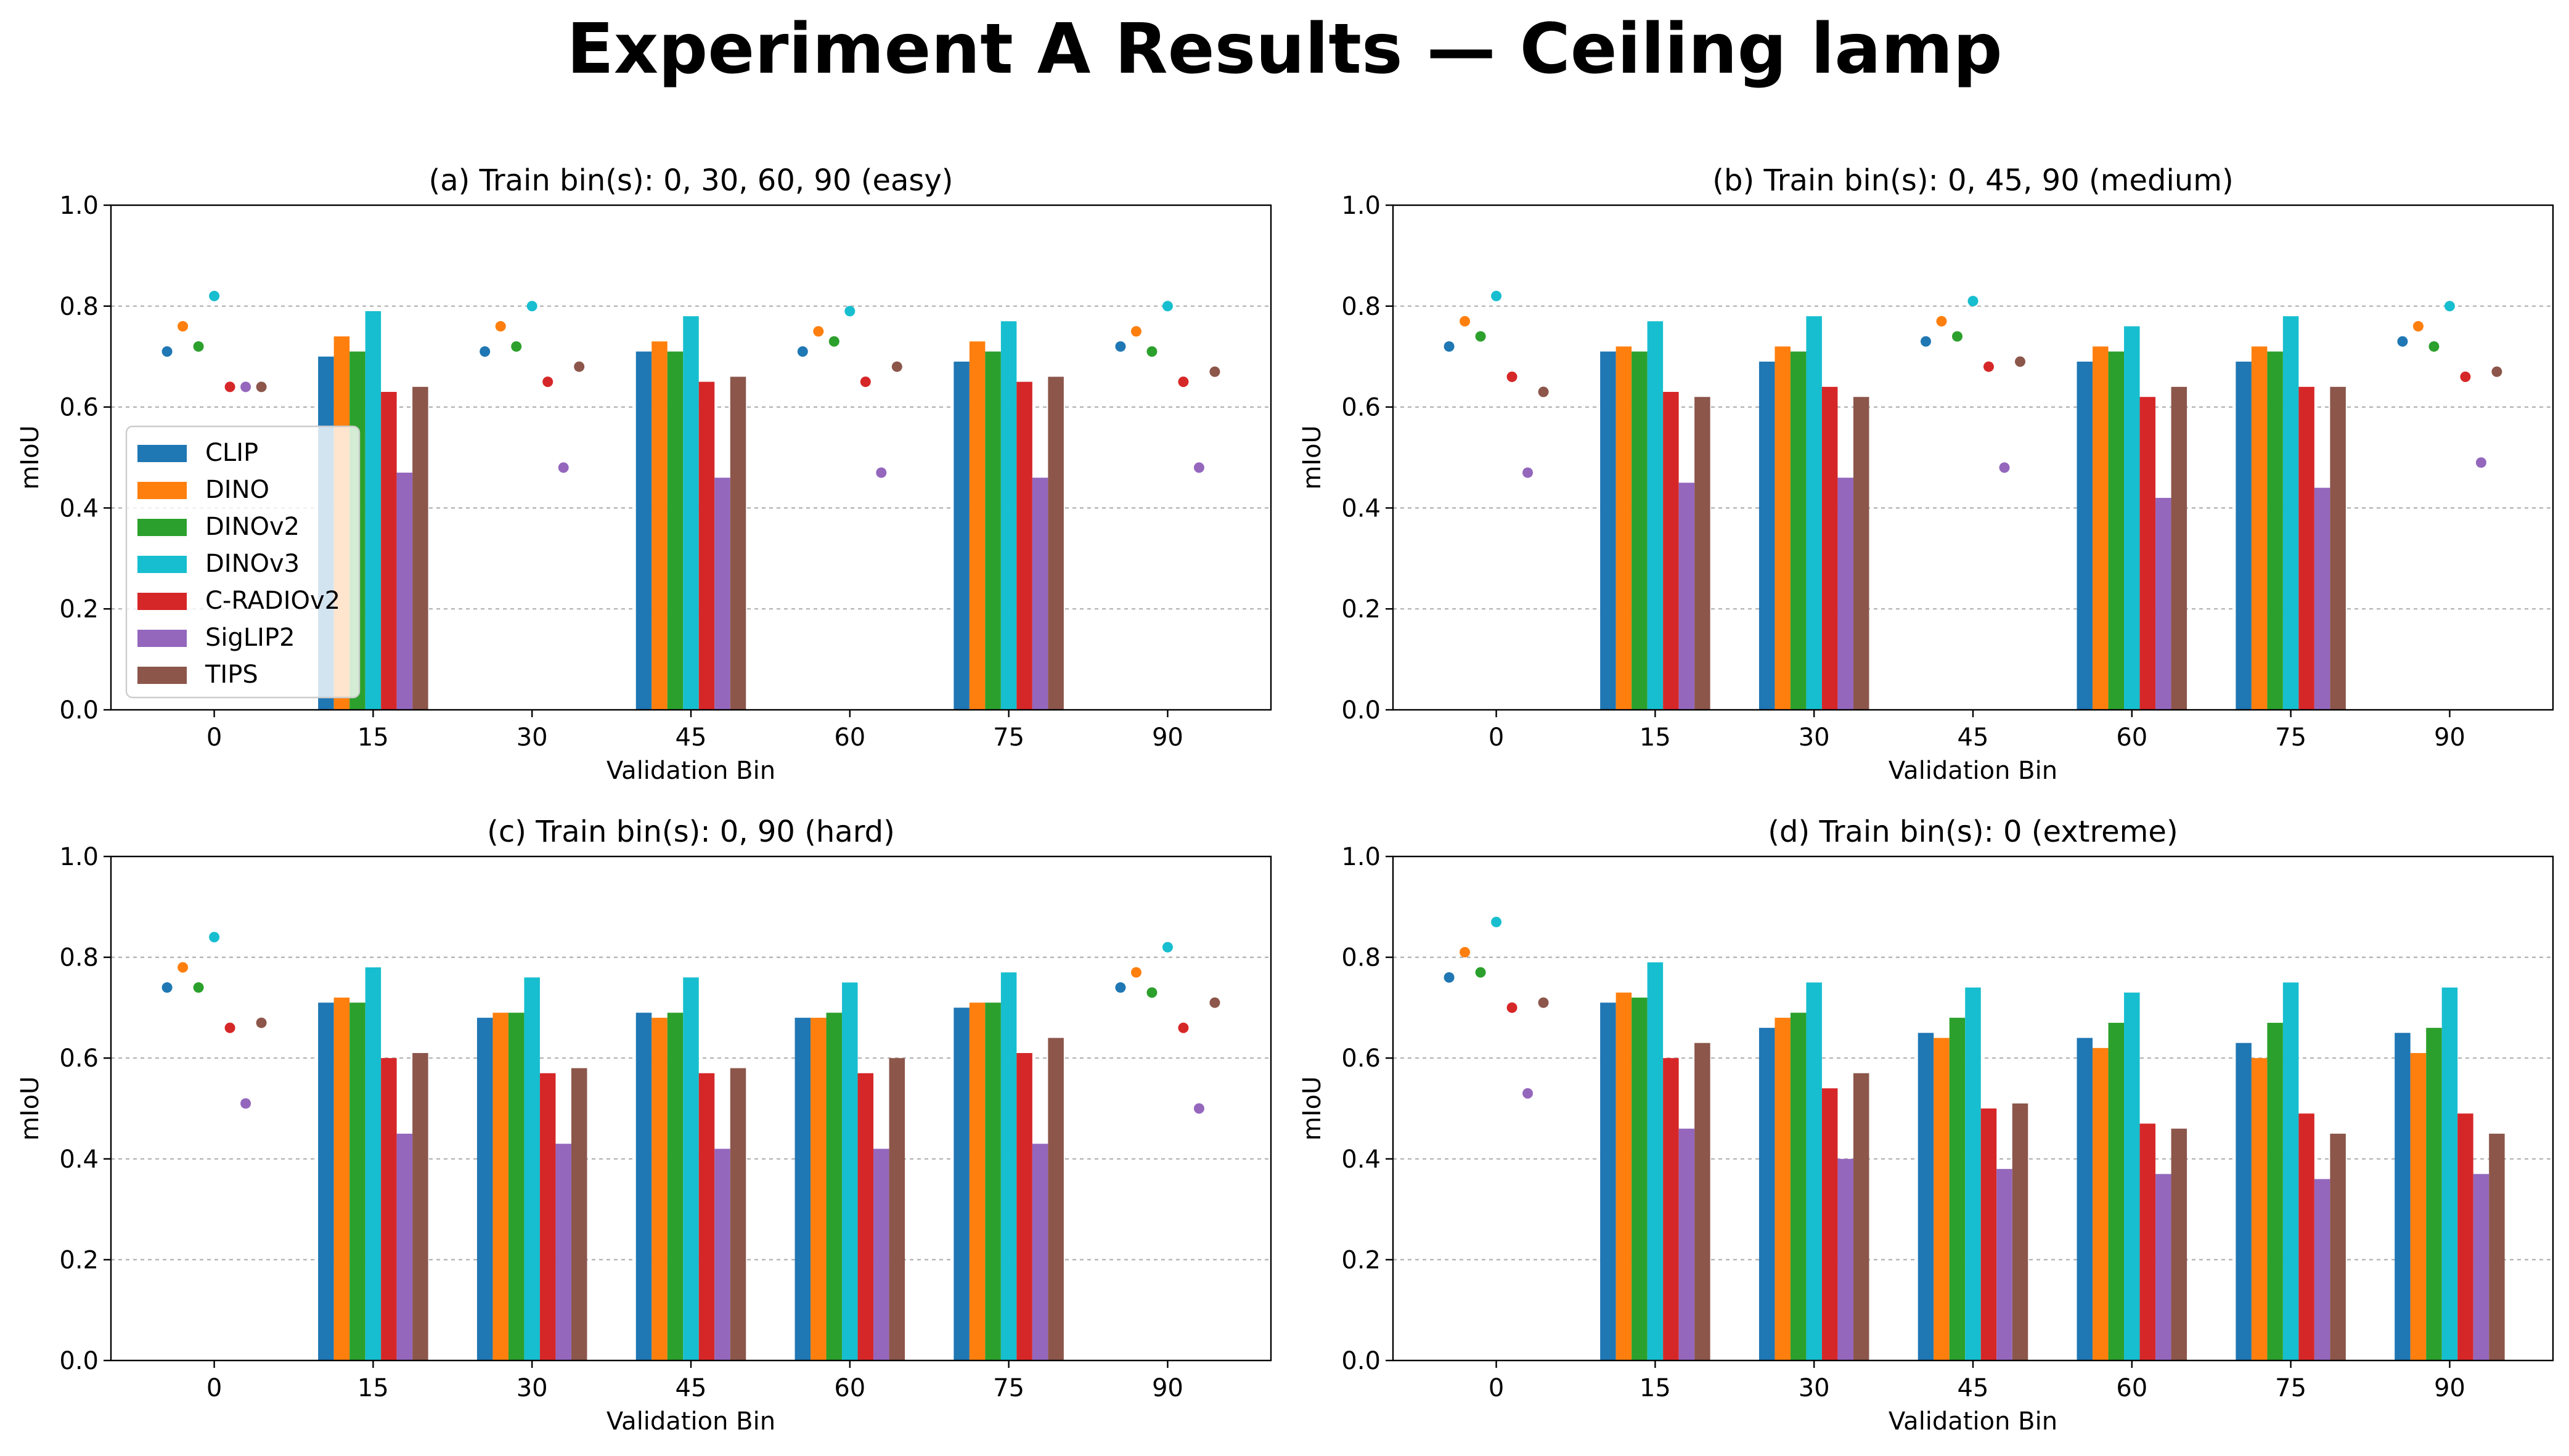 This screenshot has width=2569, height=1456. What do you see at coordinates (1361, 508) in the screenshot?
I see `y-tick-label: 0.4` at bounding box center [1361, 508].